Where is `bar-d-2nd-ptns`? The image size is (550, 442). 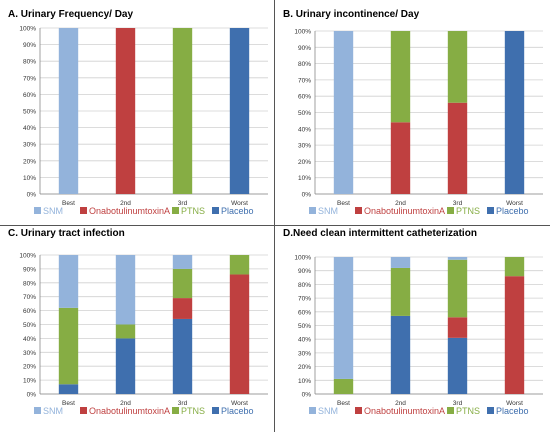 bar-d-2nd-ptns is located at coordinates (400, 291).